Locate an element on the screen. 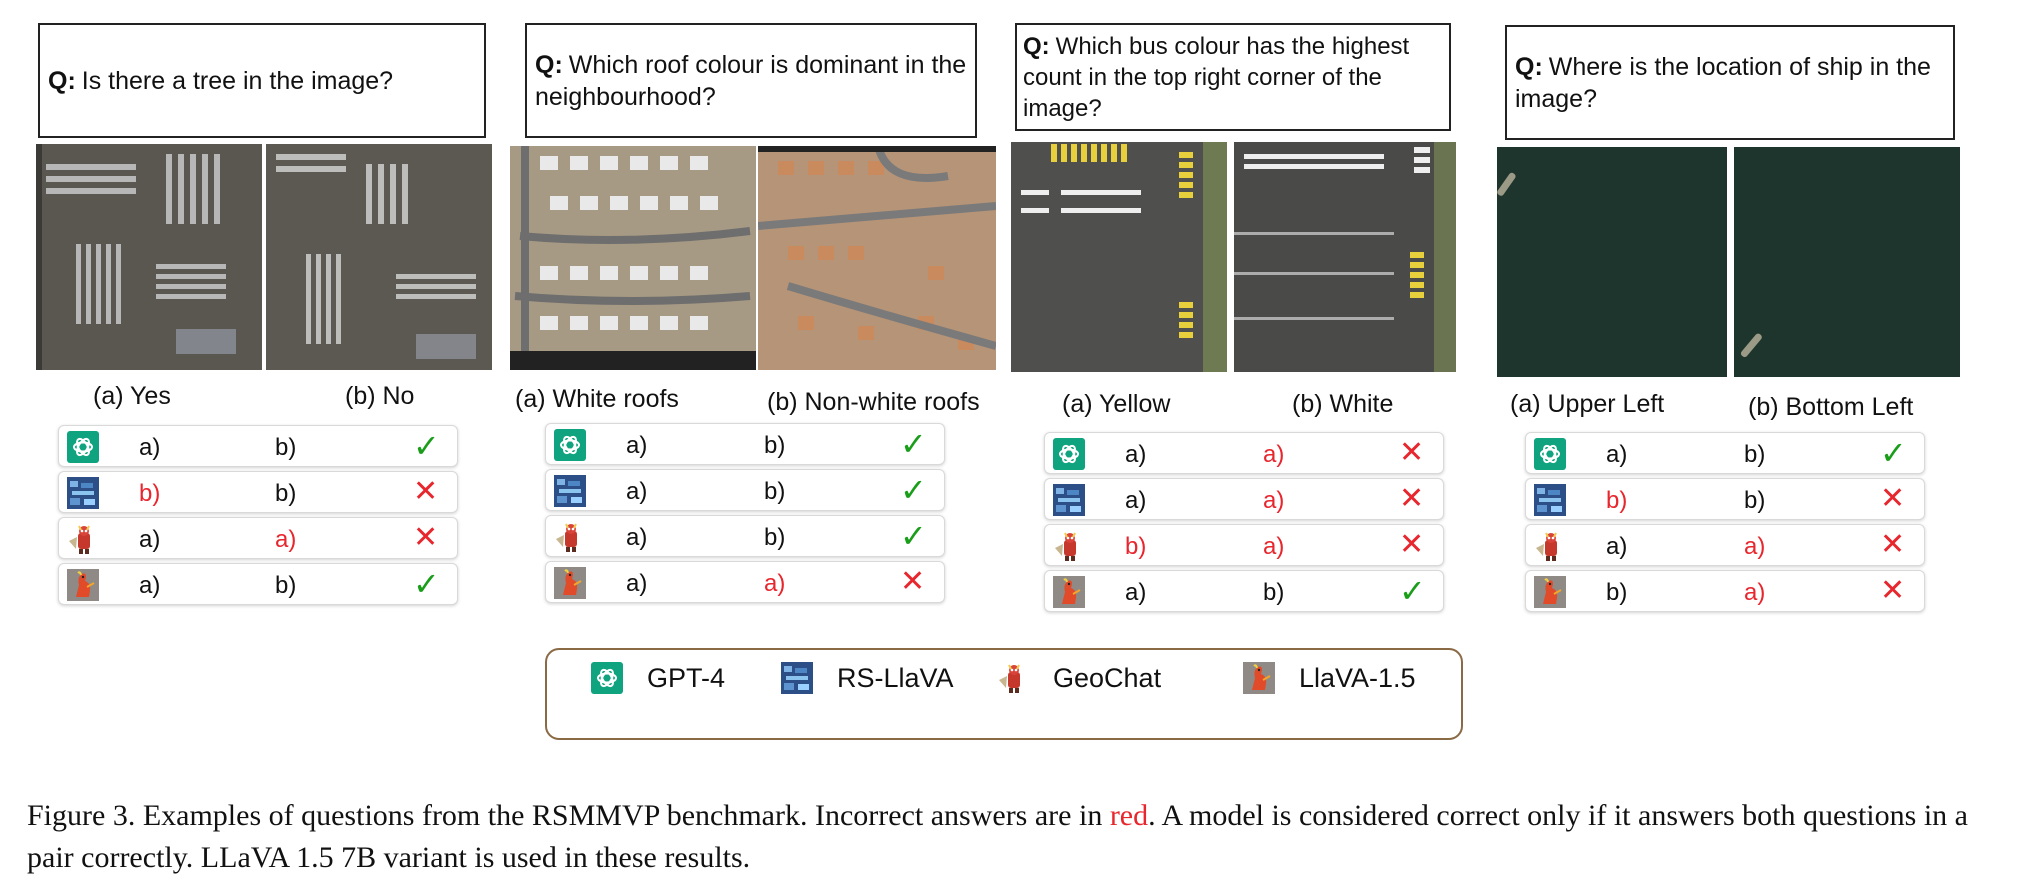 Image resolution: width=2025 pixels, height=887 pixels. answer-row-gpt4: a) a) ✕ is located at coordinates (1244, 453).